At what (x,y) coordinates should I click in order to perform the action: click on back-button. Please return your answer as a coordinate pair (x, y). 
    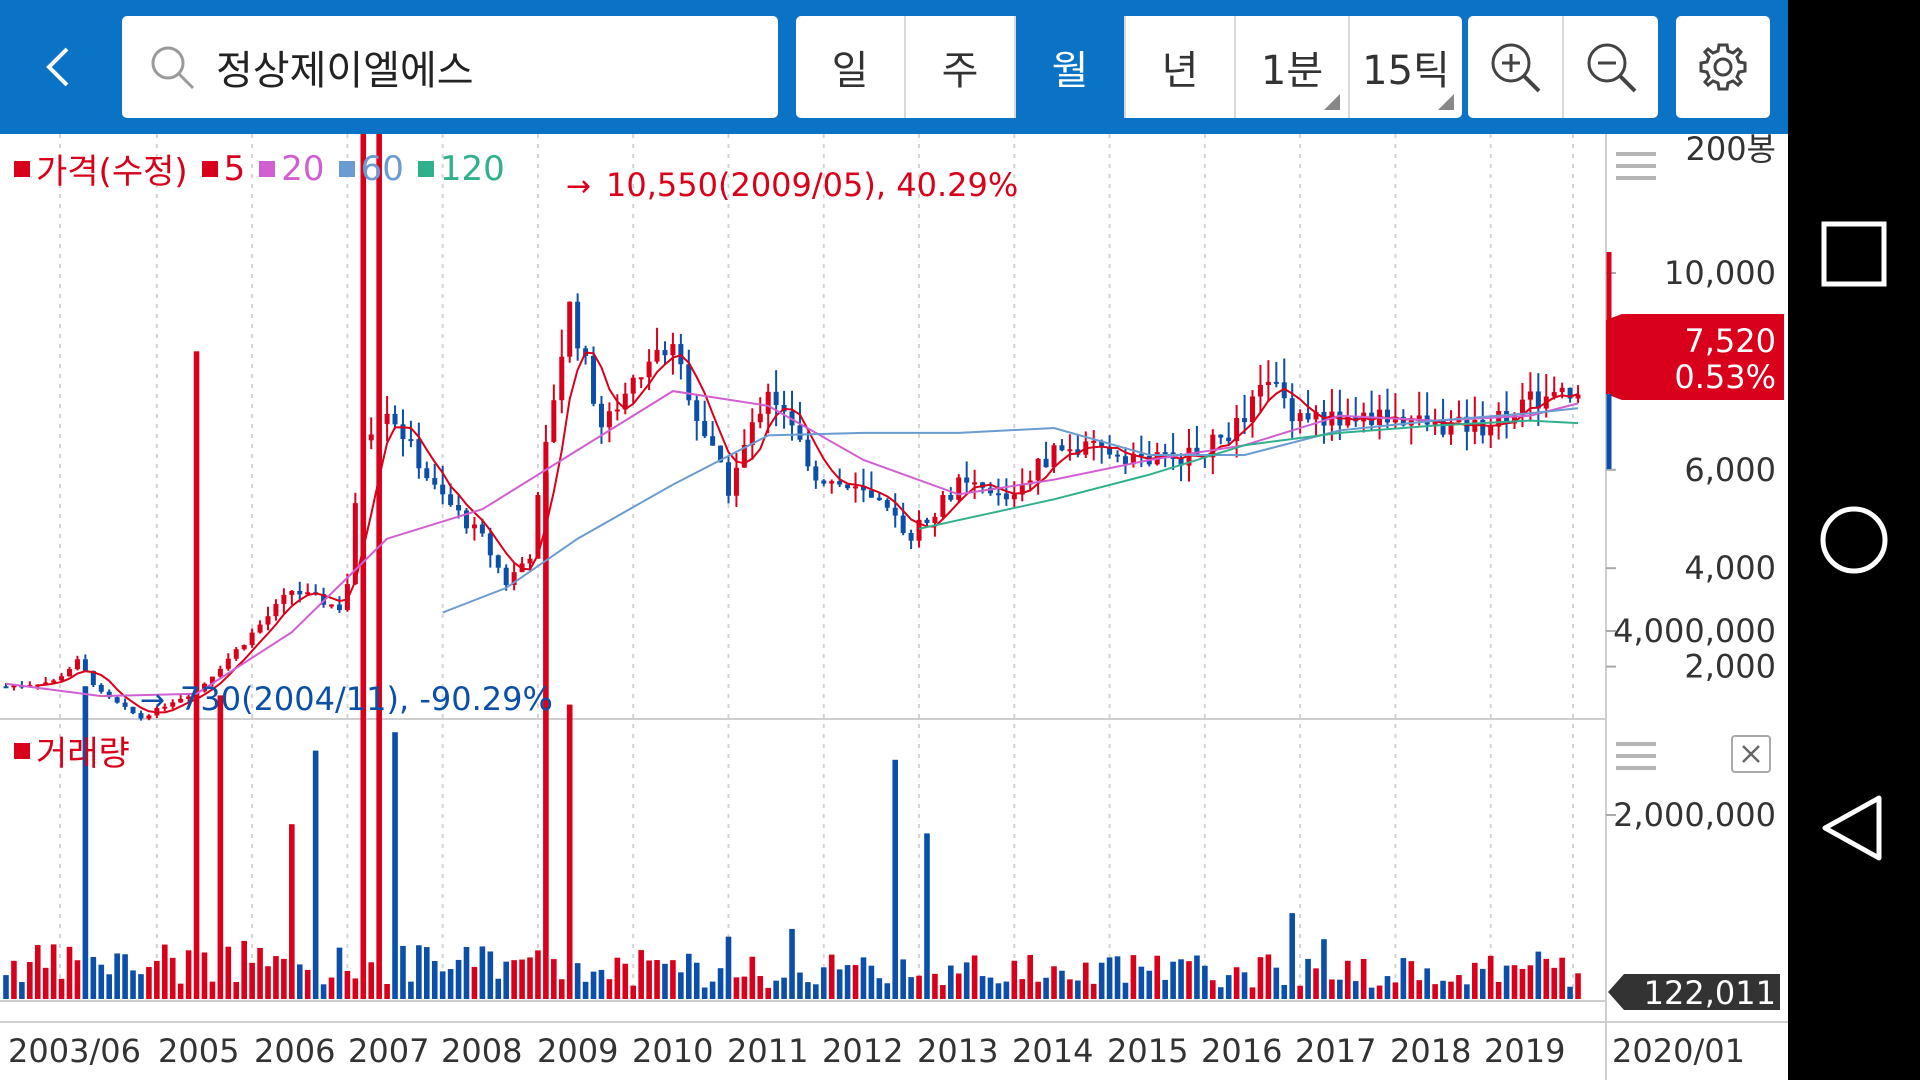
    Looking at the image, I should click on (59, 67).